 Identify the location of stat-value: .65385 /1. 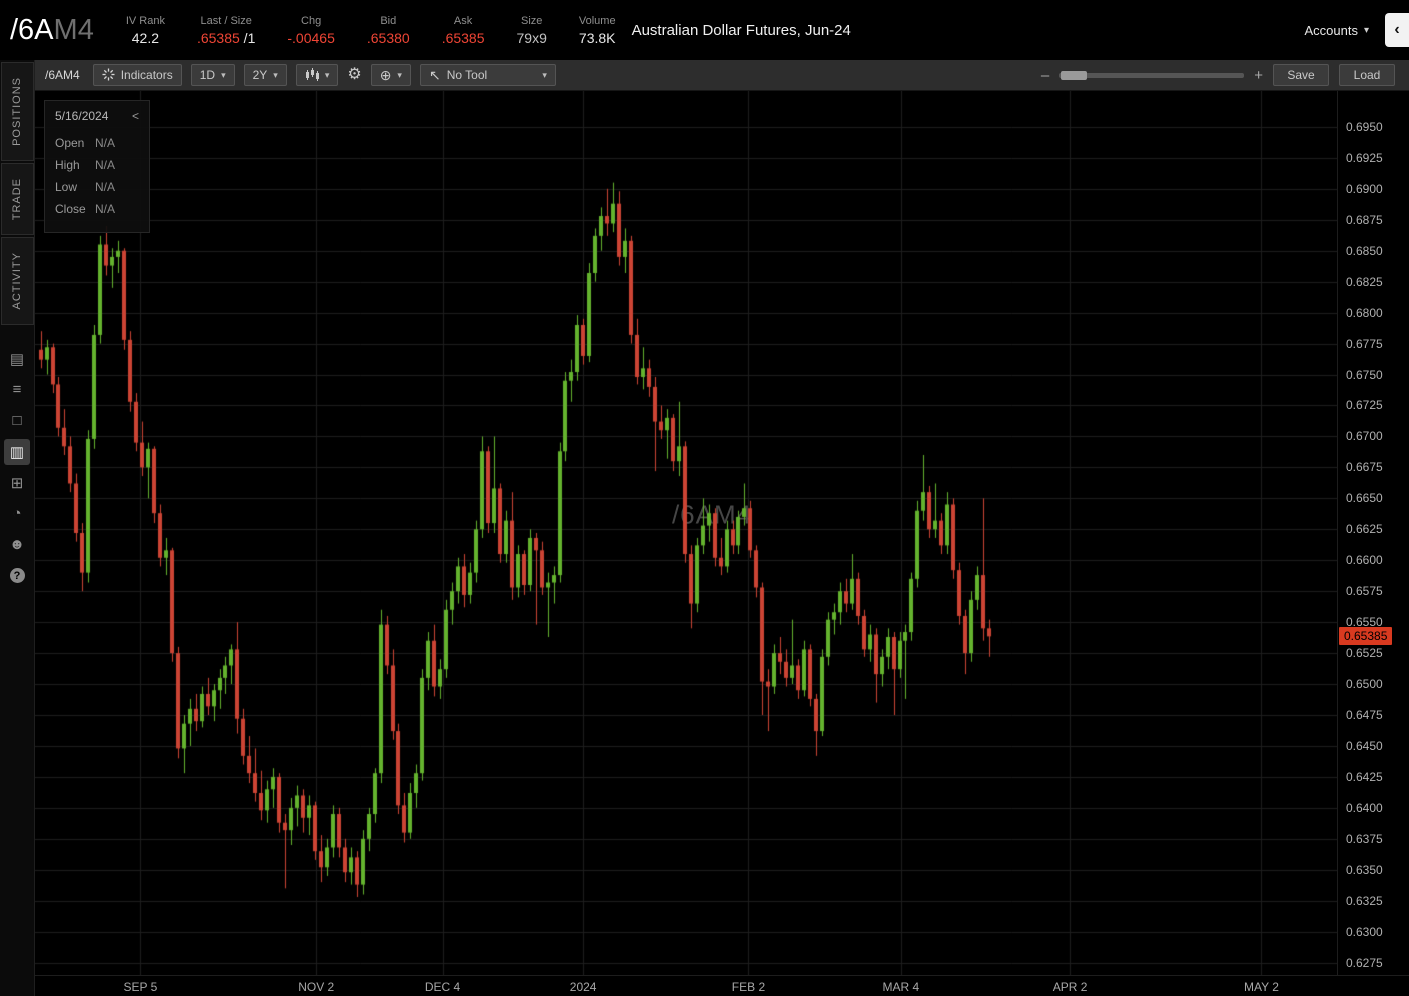
(226, 37).